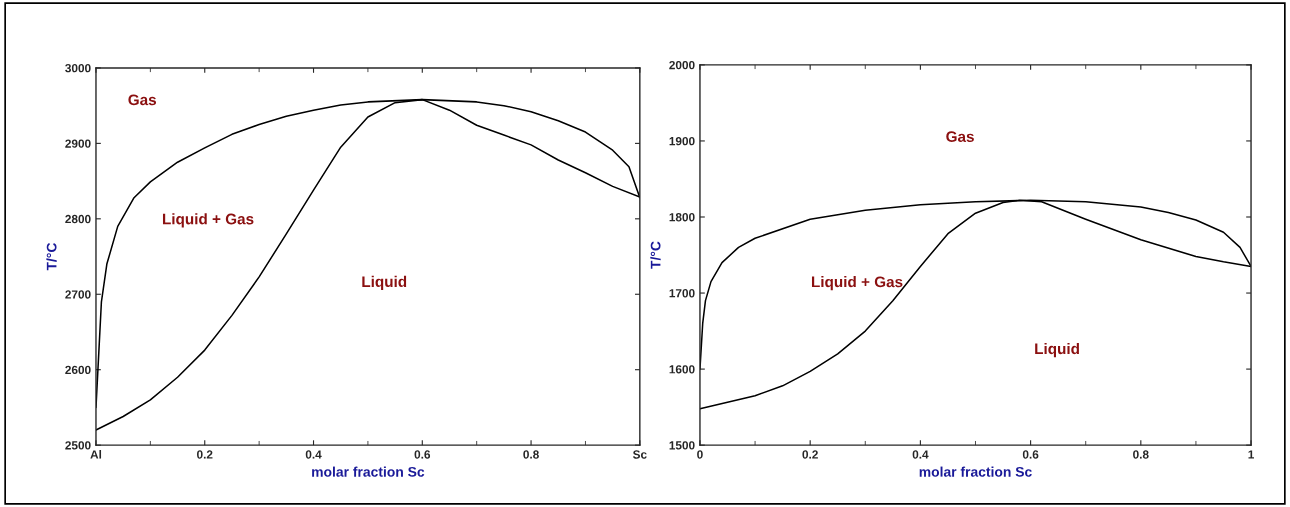 This screenshot has height=507, width=1290. I want to click on y-tick-label: 1900, so click(682, 141).